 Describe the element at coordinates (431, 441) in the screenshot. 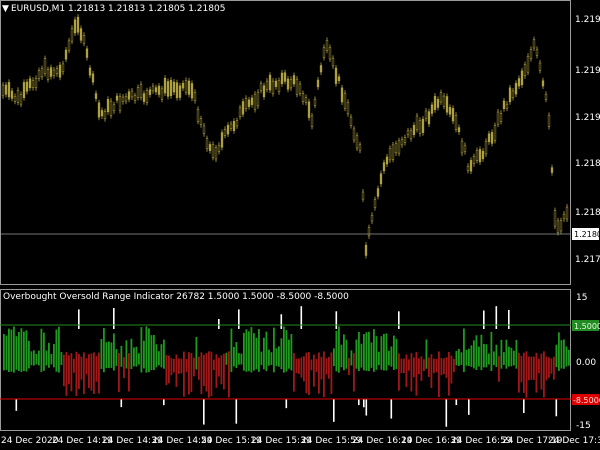

I see `time-tick: 24 Dec 16:39` at that location.